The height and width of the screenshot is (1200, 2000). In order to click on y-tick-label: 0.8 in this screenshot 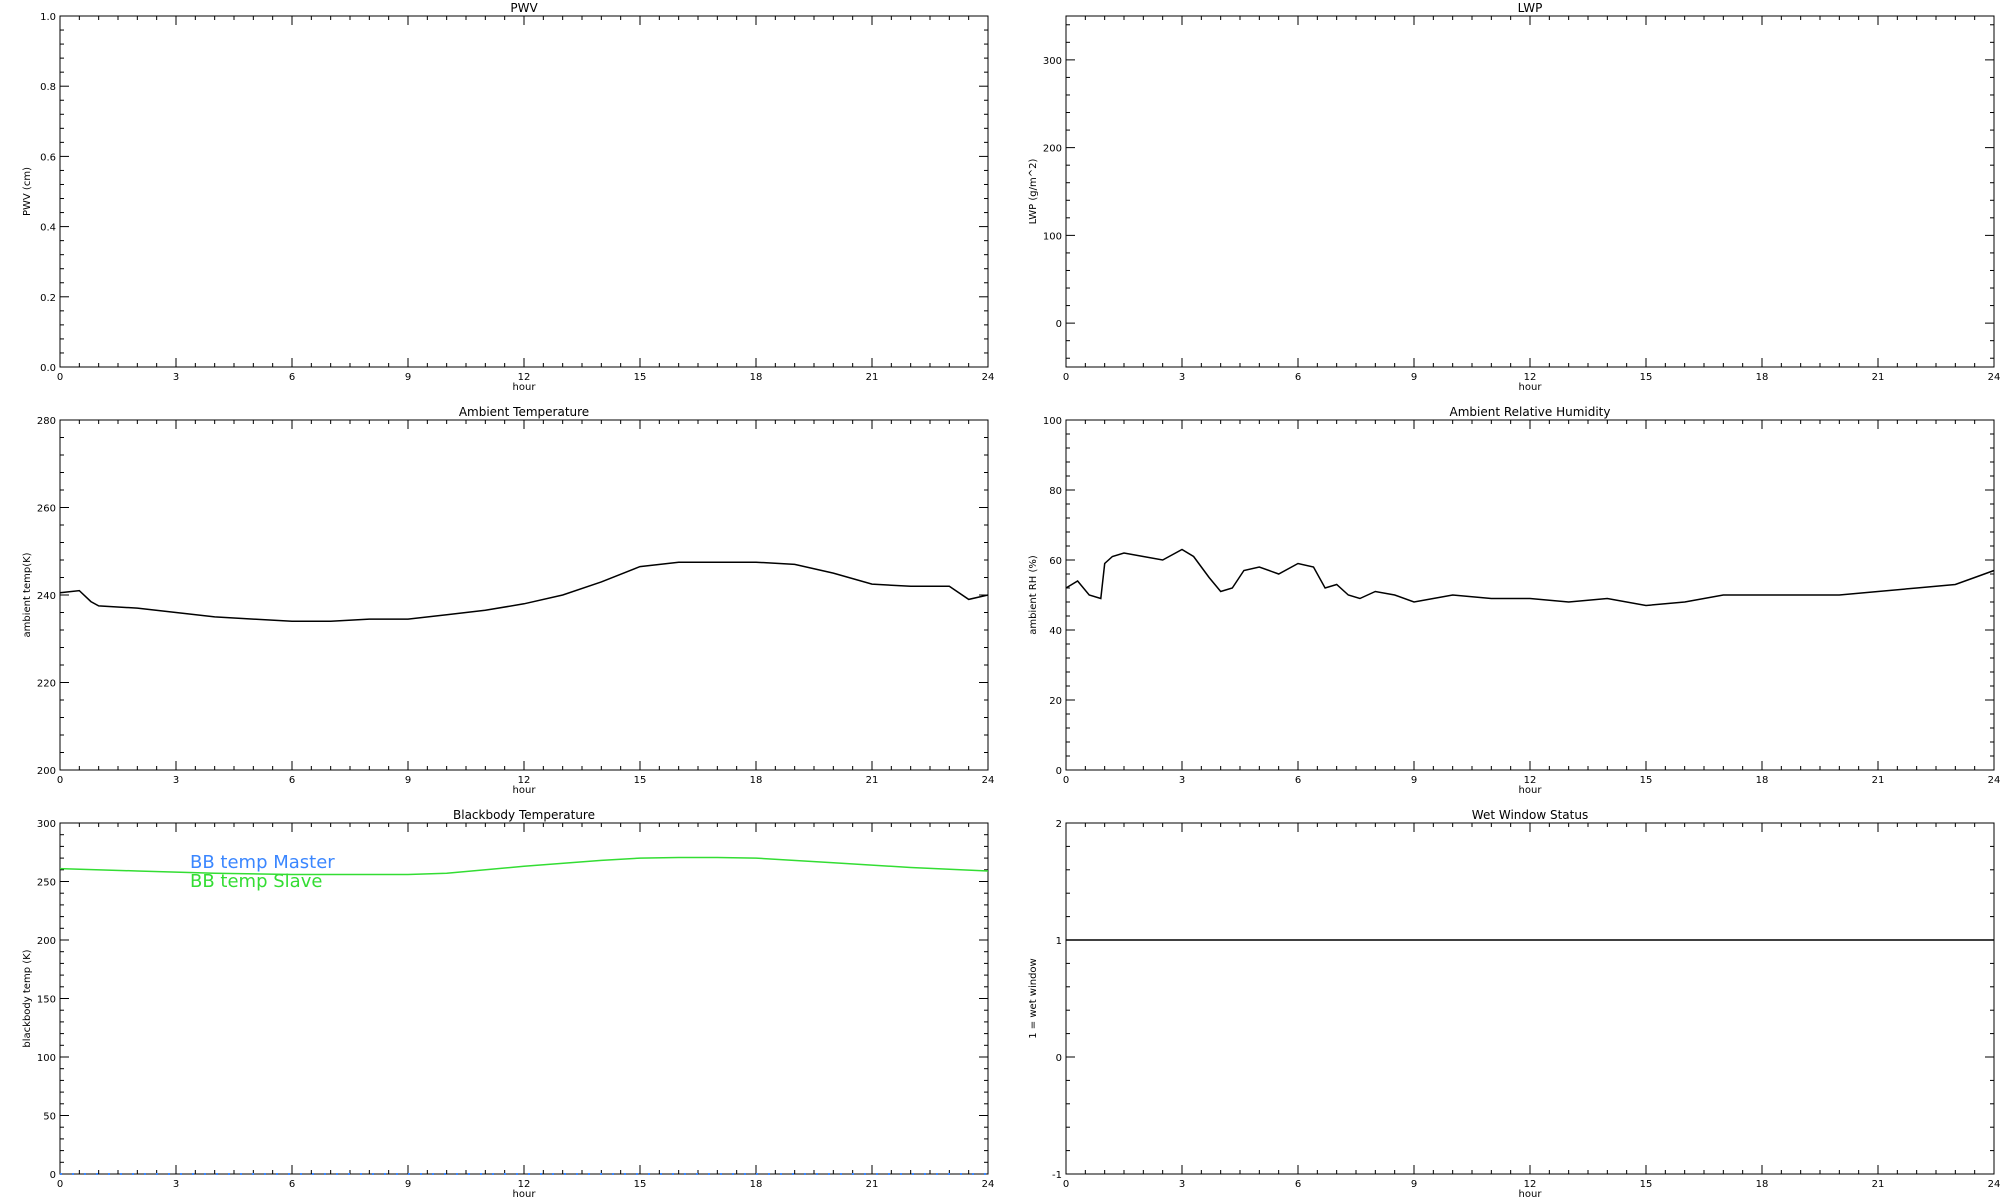, I will do `click(48, 87)`.